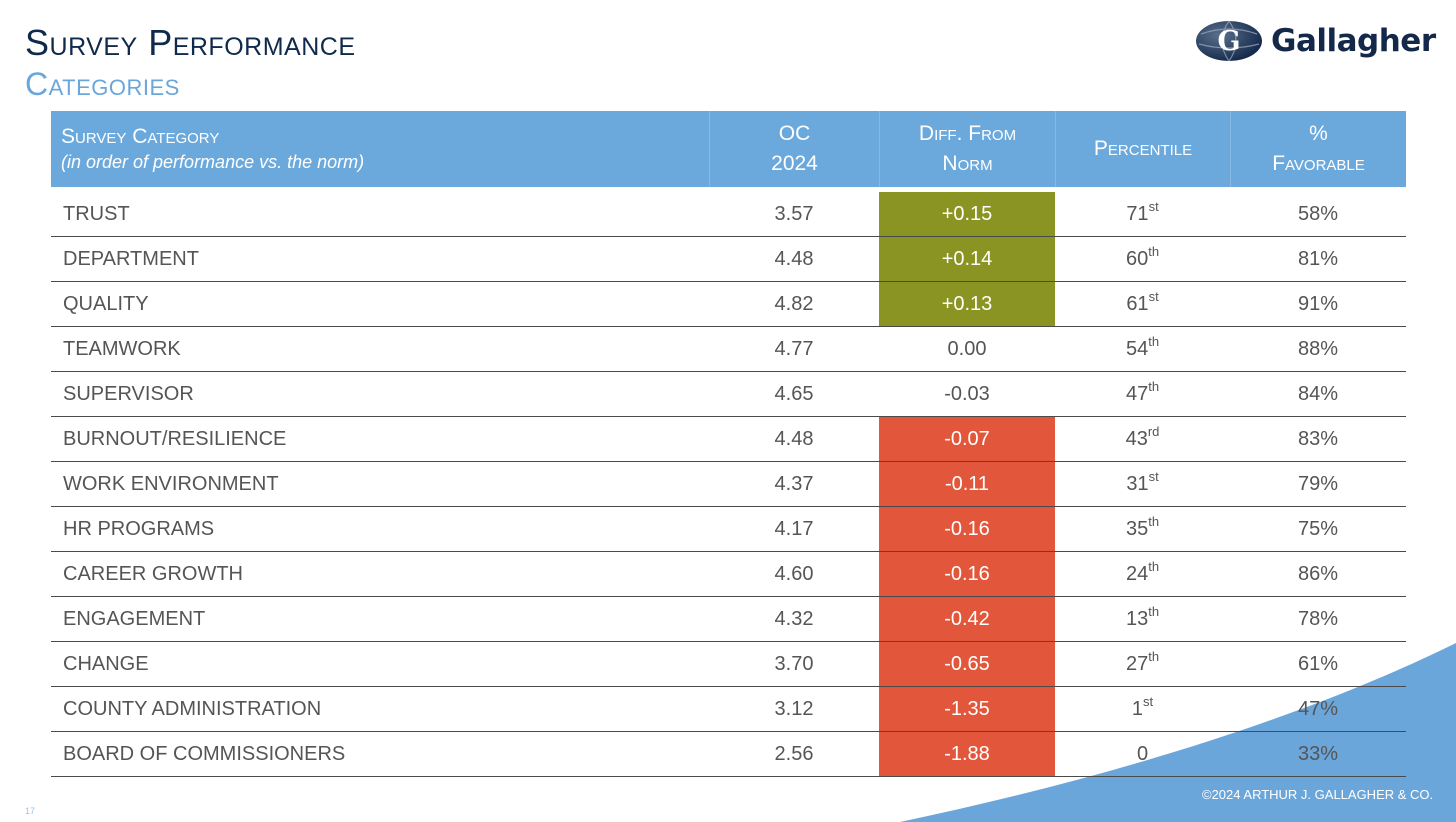 This screenshot has height=822, width=1456. Describe the element at coordinates (1318, 214) in the screenshot. I see `favorable-cell: 58%` at that location.